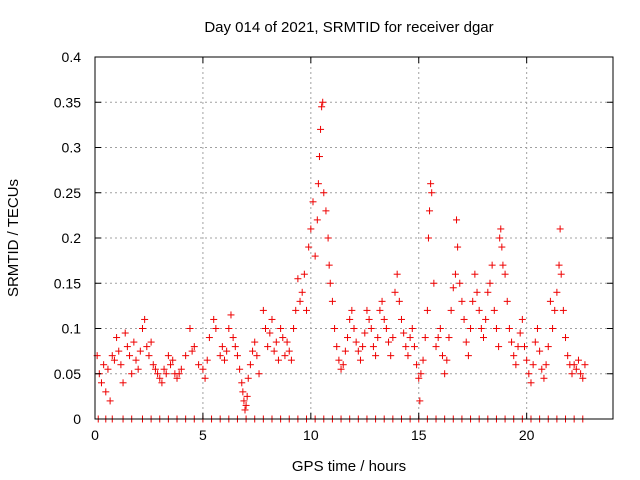  Describe the element at coordinates (67, 374) in the screenshot. I see `y-tick-label: 0.05` at that location.